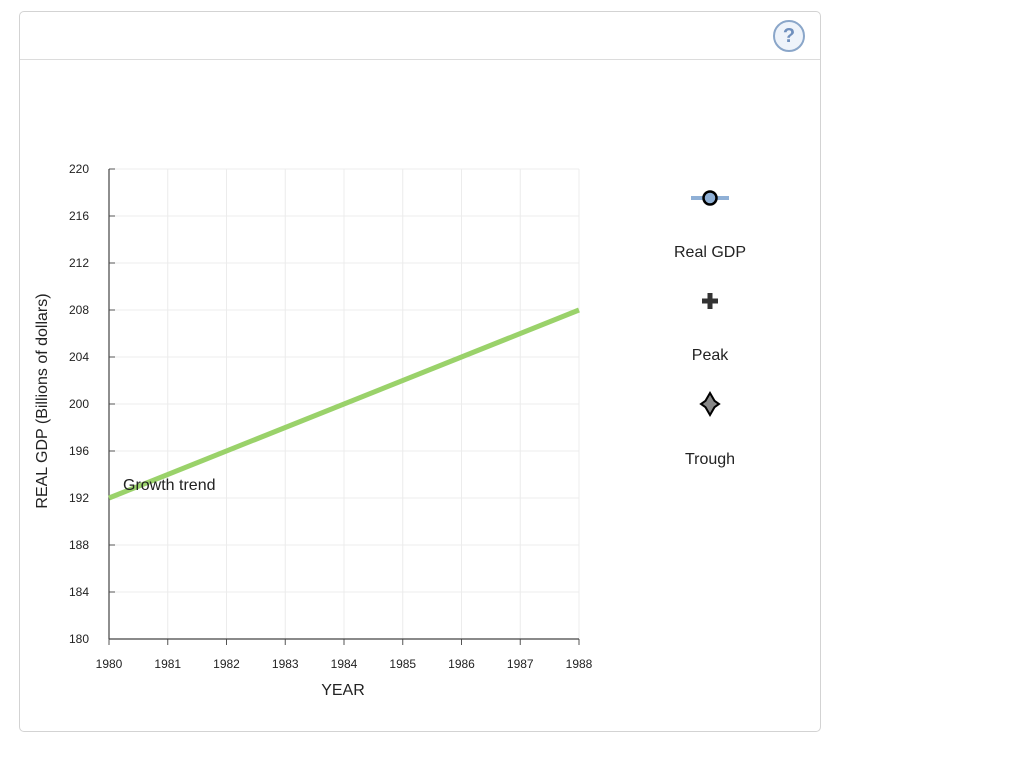  What do you see at coordinates (343, 690) in the screenshot?
I see `x-axis-title: YEAR` at bounding box center [343, 690].